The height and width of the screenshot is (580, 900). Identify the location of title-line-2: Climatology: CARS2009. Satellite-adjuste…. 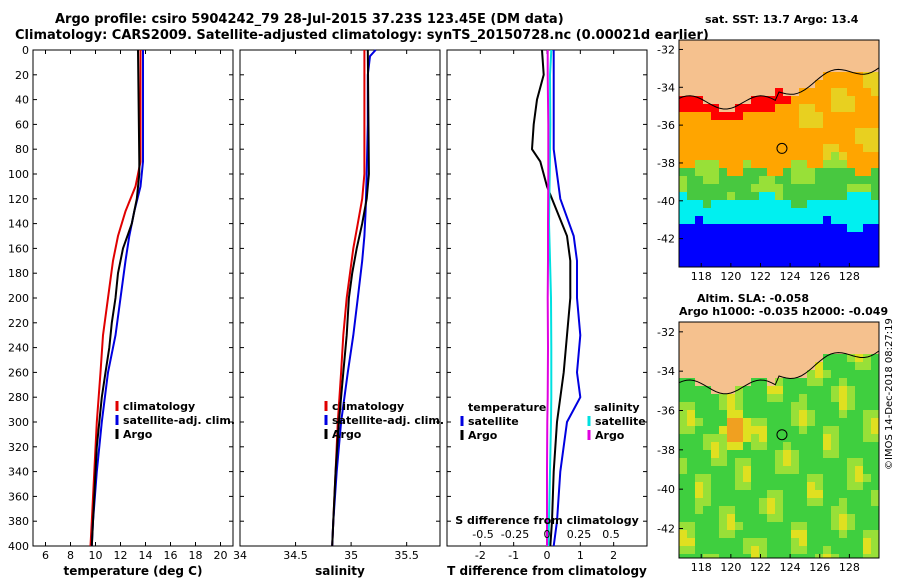
(362, 35).